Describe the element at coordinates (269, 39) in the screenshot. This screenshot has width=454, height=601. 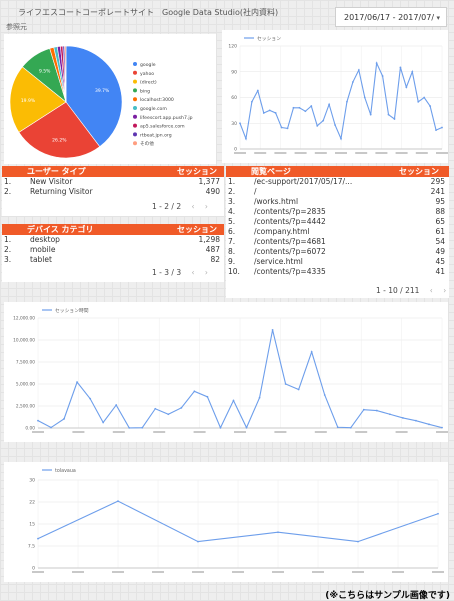
I see `legend-entry: セッション` at that location.